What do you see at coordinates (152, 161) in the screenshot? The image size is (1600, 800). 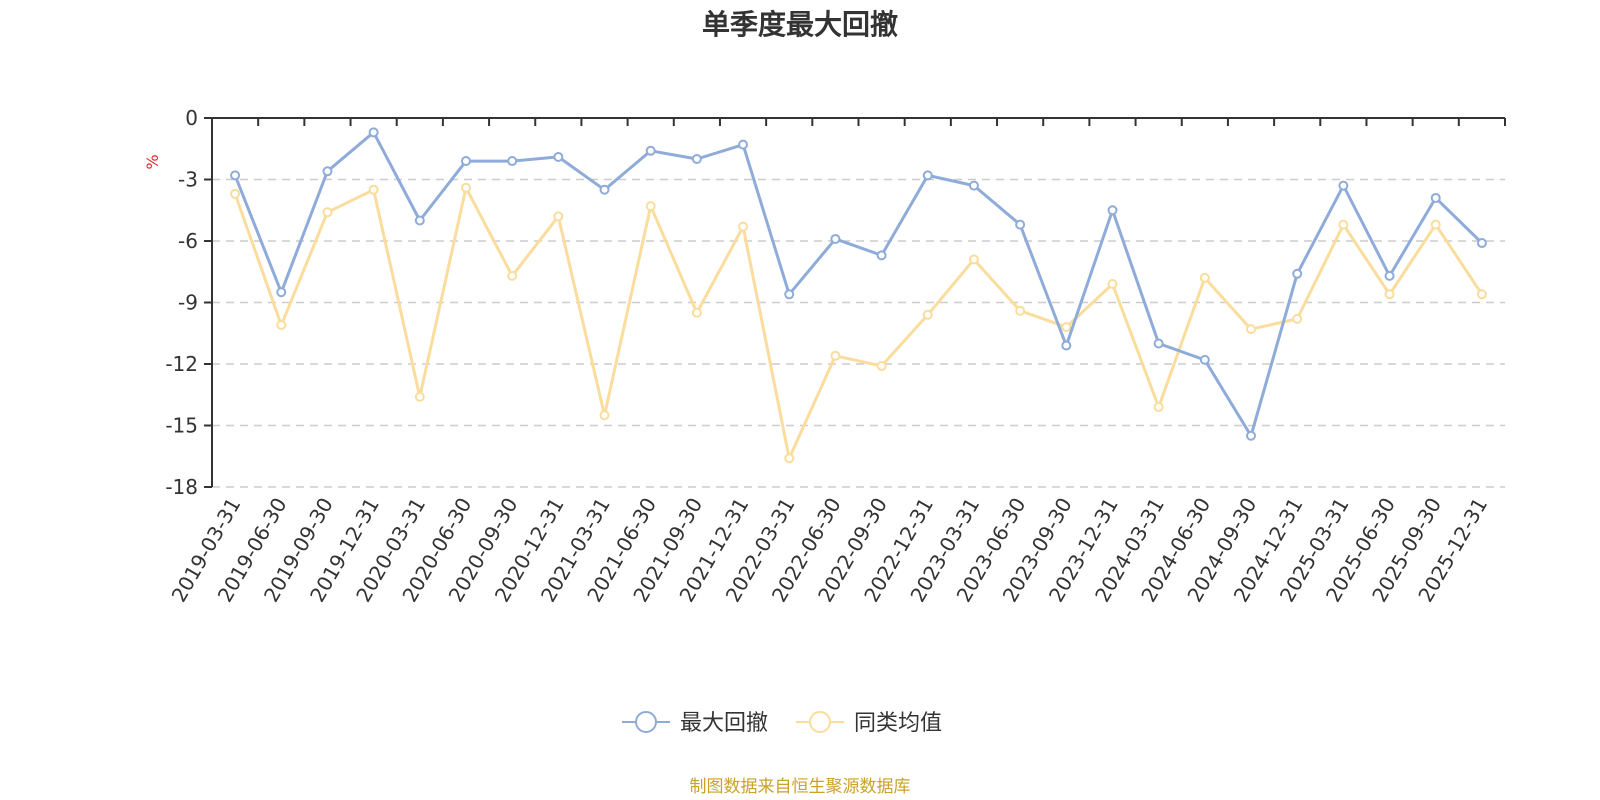 I see `y-axis-unit: %` at bounding box center [152, 161].